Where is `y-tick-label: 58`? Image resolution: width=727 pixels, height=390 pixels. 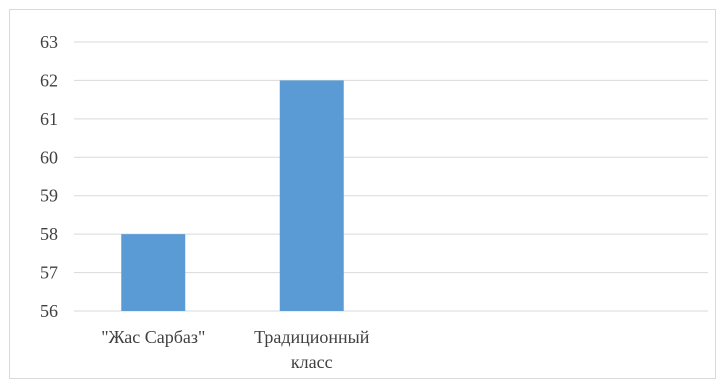 y-tick-label: 58 is located at coordinates (49, 234).